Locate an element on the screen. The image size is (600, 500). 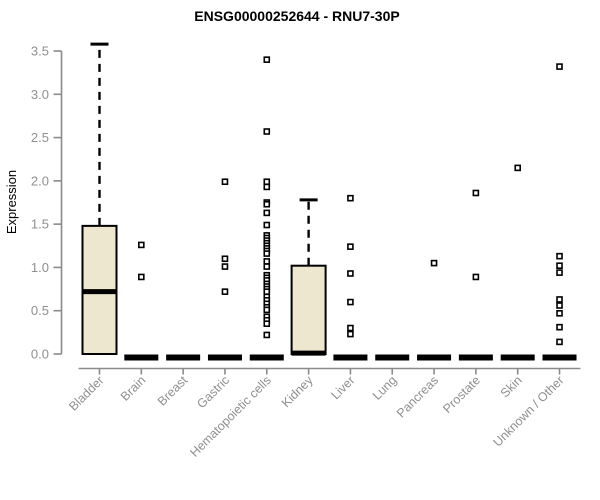
chart-title: ENSG00000252644 - RNU7-30P is located at coordinates (296, 16).